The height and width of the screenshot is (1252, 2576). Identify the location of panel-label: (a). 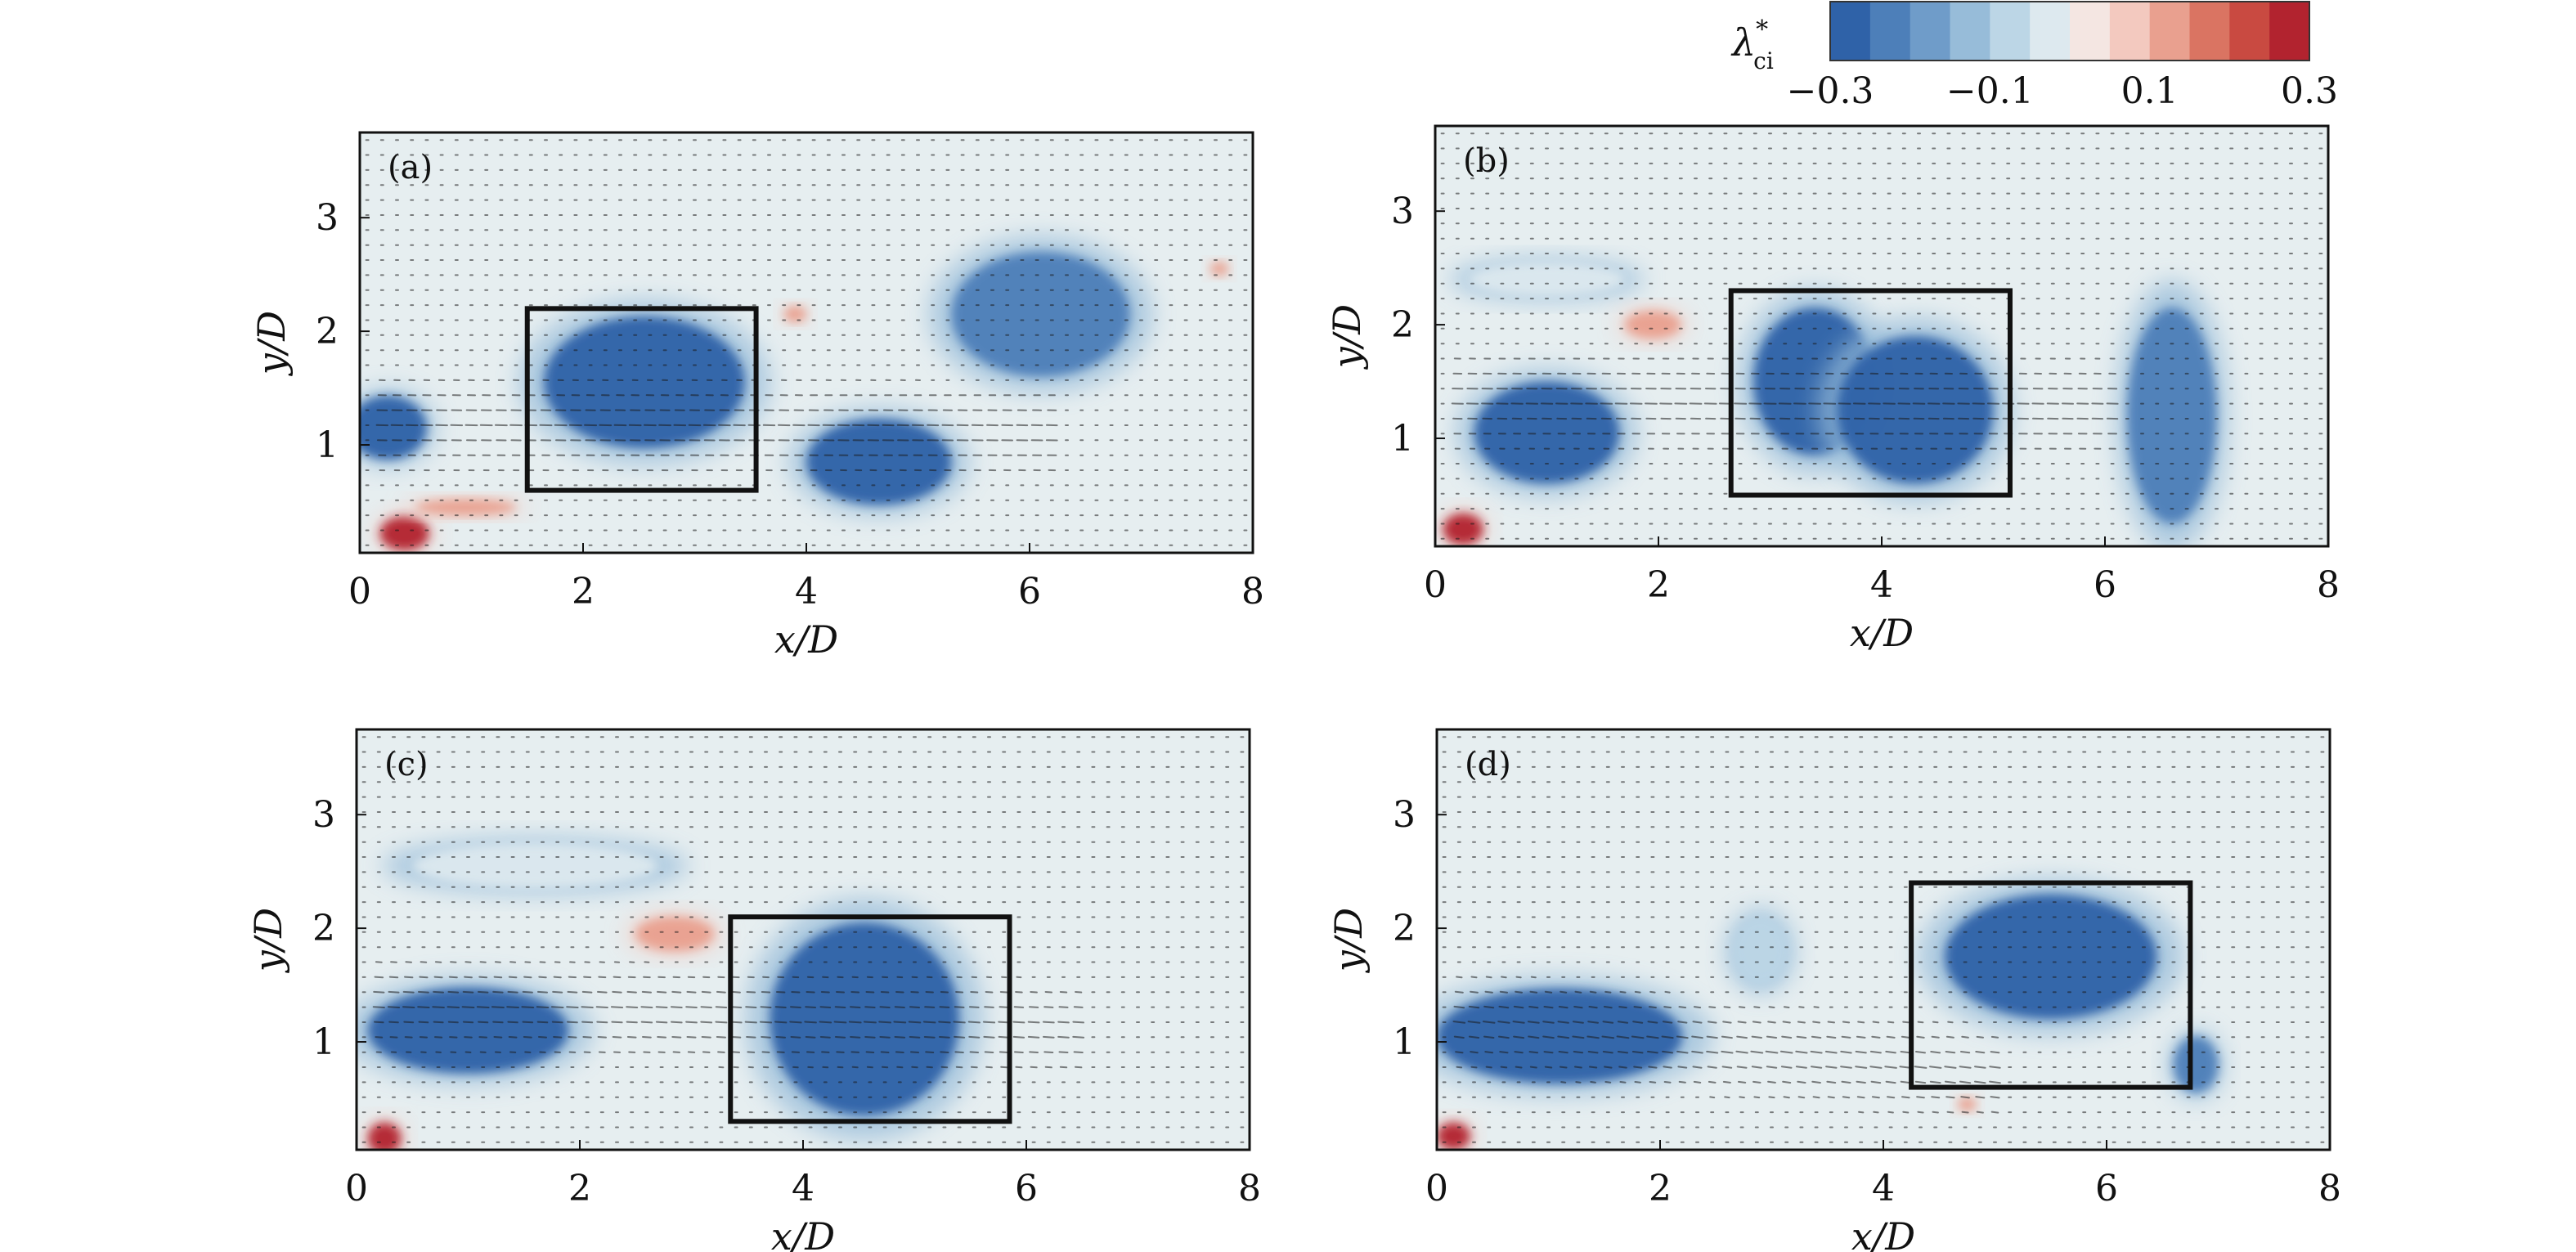
(411, 167).